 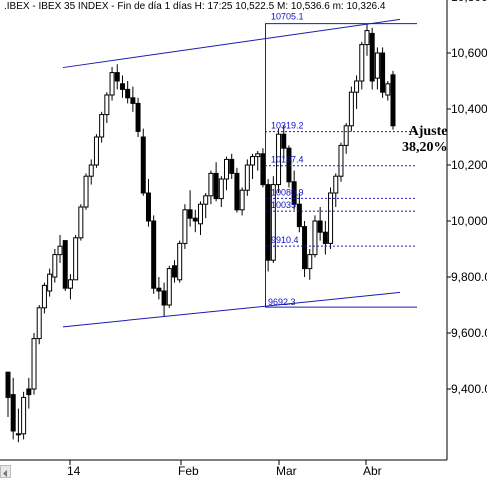 What do you see at coordinates (220, 6) in the screenshot?
I see `time-value: 17:25` at bounding box center [220, 6].